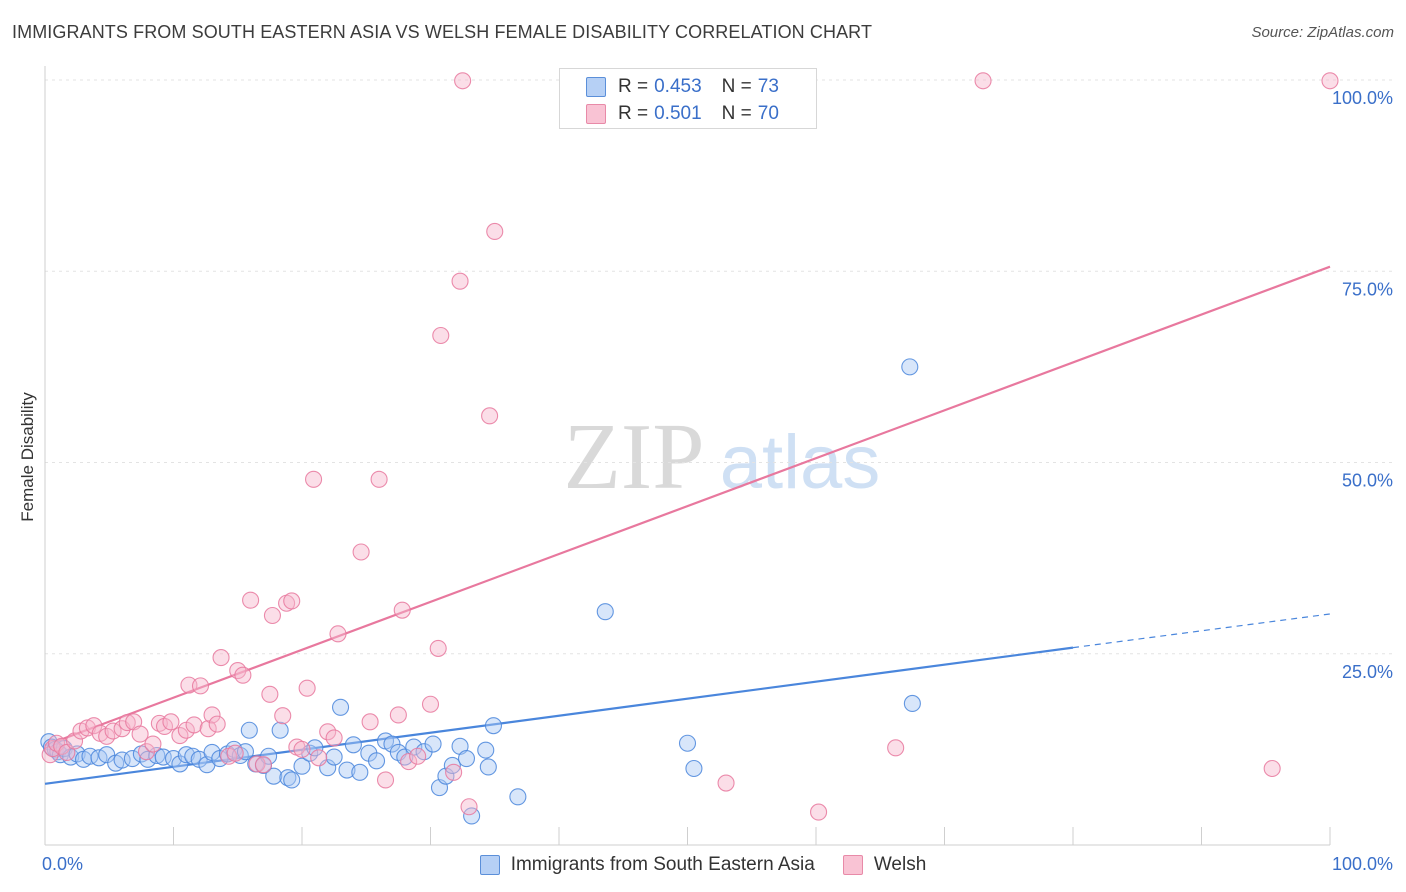  What do you see at coordinates (884, 865) in the screenshot?
I see `legend-item-welsh: Welsh` at bounding box center [884, 865].